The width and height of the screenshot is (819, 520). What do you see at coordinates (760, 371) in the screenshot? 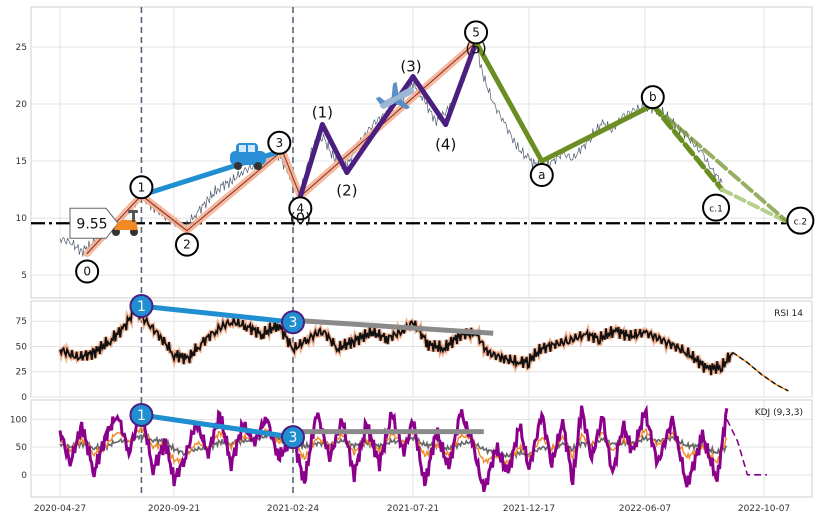
I see `rsi-forecast-line` at bounding box center [760, 371].